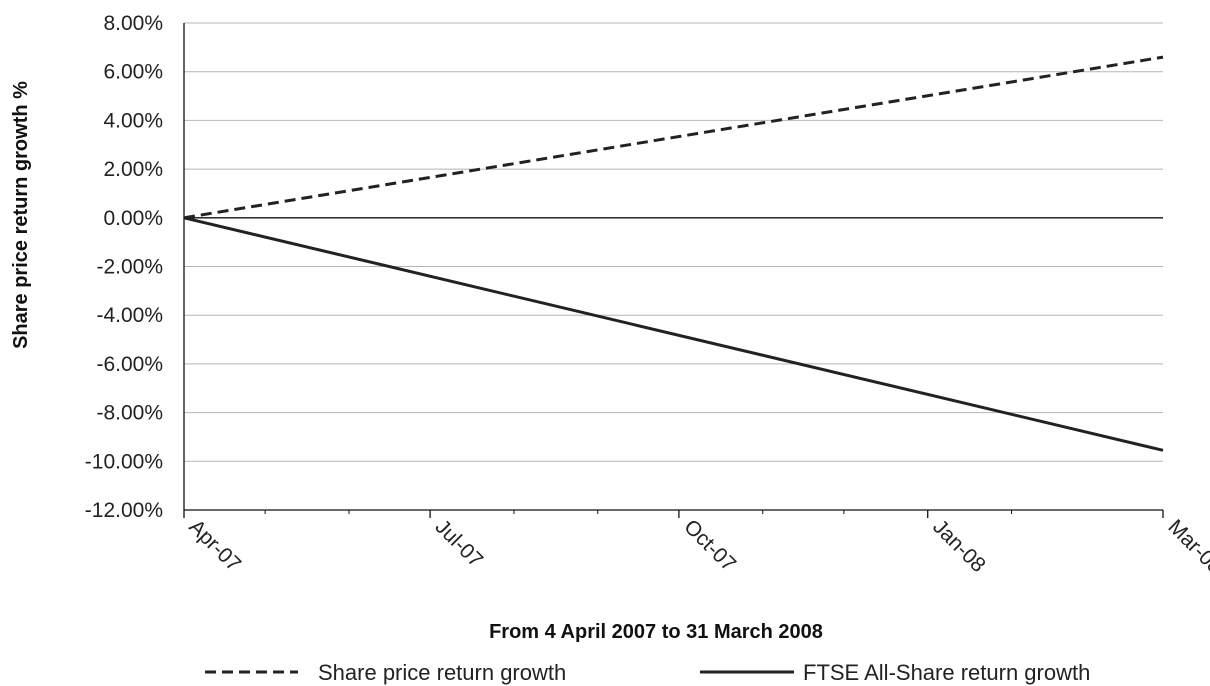 Image resolution: width=1210 pixels, height=686 pixels. Describe the element at coordinates (21, 215) in the screenshot. I see `y-axis-title: Share price return growth %` at that location.